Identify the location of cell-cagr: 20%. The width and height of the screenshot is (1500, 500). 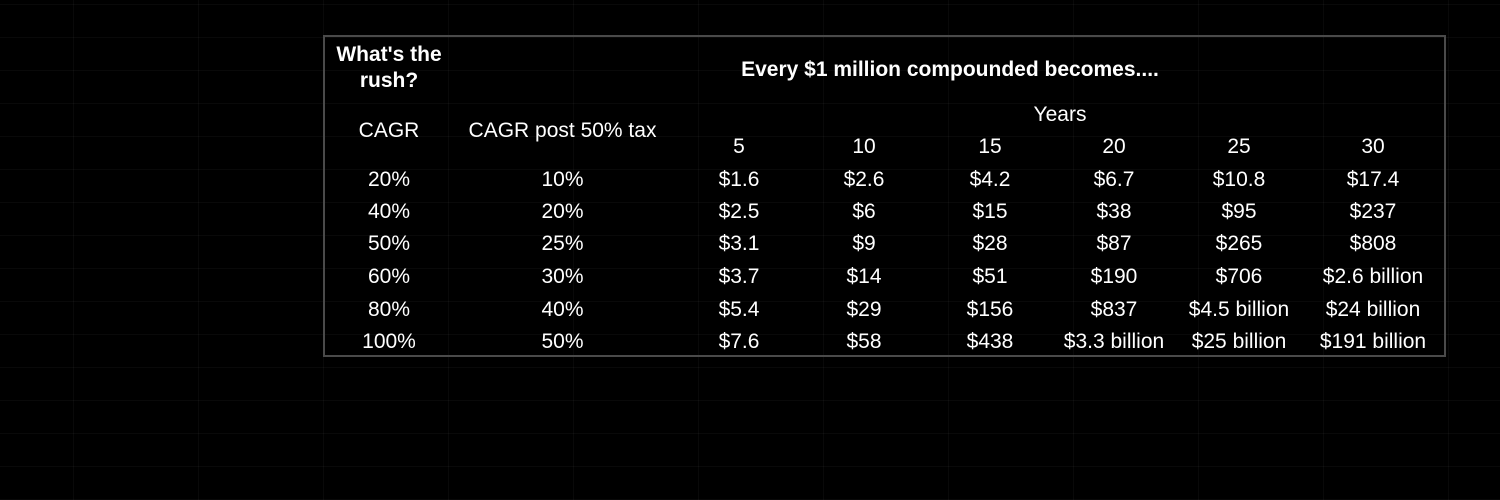
(389, 179).